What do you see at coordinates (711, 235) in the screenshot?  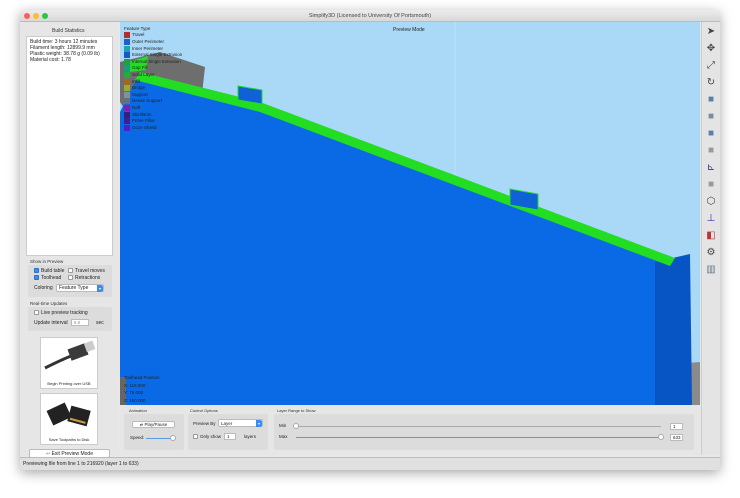 I see `section-icon: ◧` at bounding box center [711, 235].